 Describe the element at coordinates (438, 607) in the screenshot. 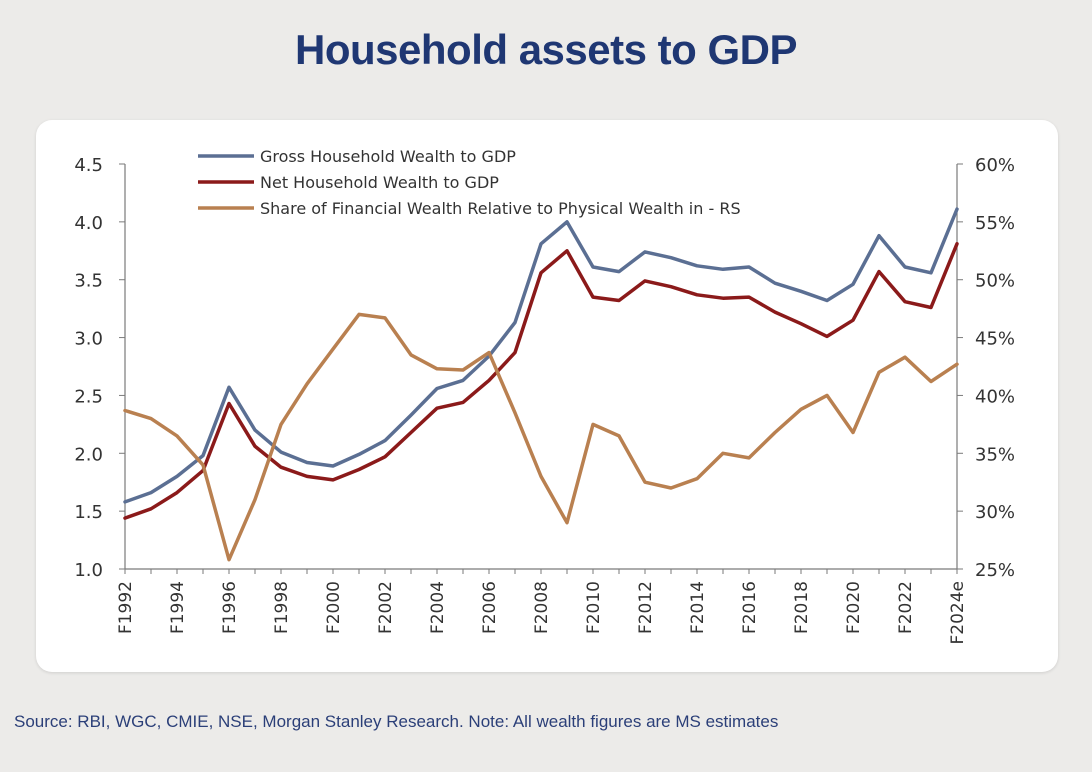

I see `x-tick-label: F2004` at that location.